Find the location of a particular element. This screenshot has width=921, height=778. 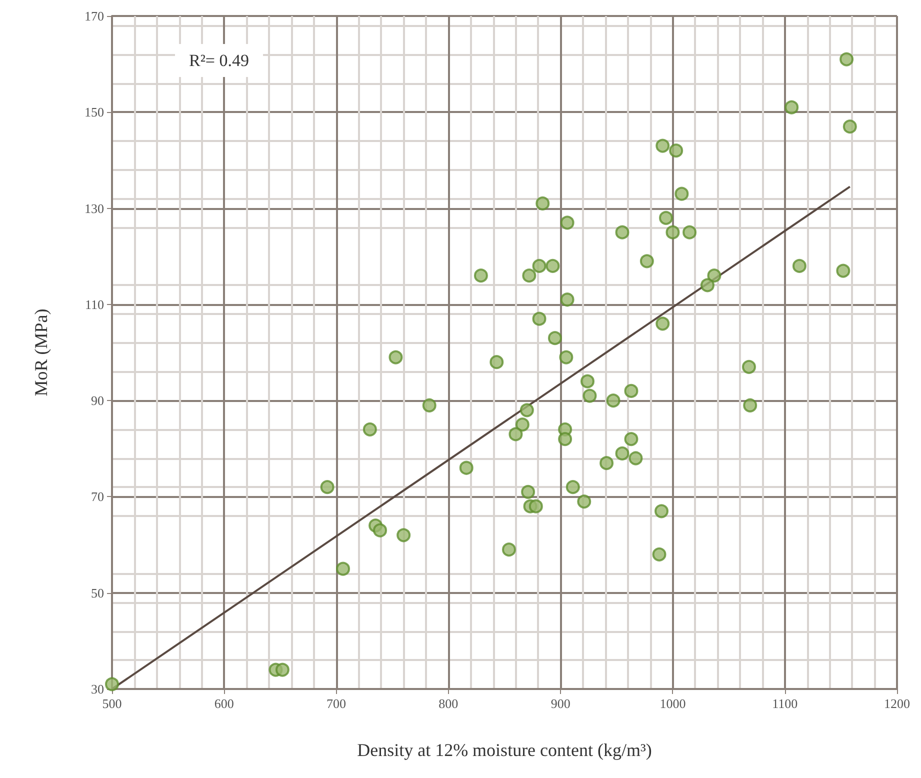

y-tick-label: 50 is located at coordinates (97, 592).